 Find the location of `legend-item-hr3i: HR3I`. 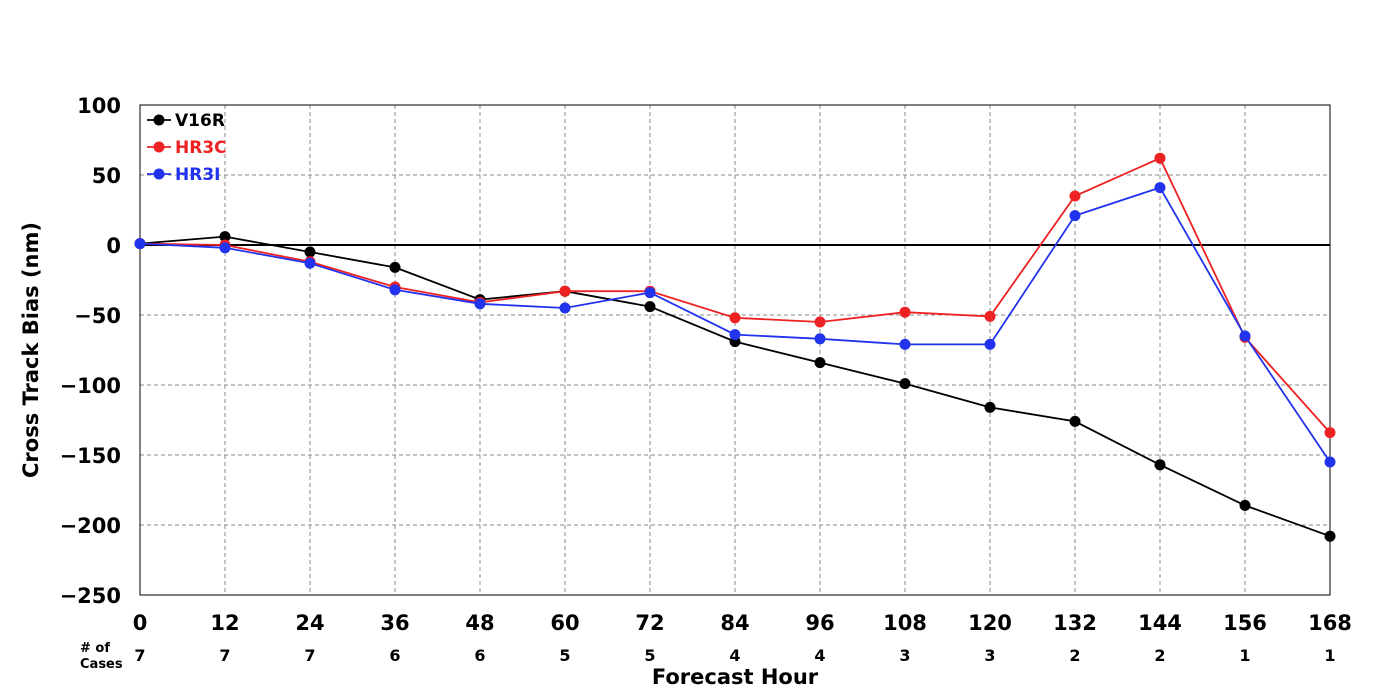

legend-item-hr3i: HR3I is located at coordinates (183, 175).